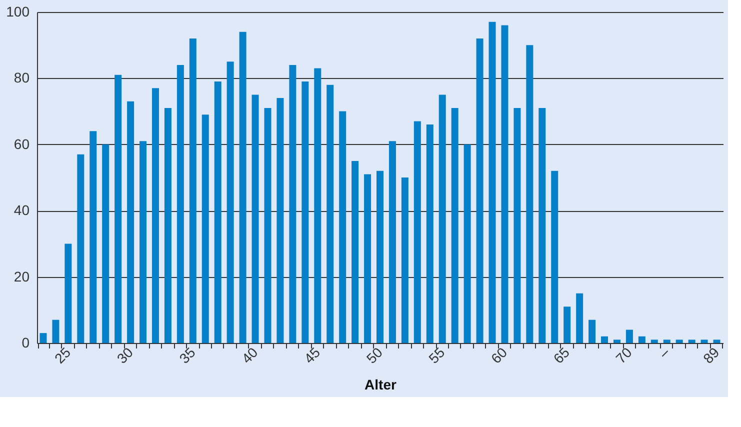  Describe the element at coordinates (624, 355) in the screenshot. I see `x-tick-label: 70` at that location.